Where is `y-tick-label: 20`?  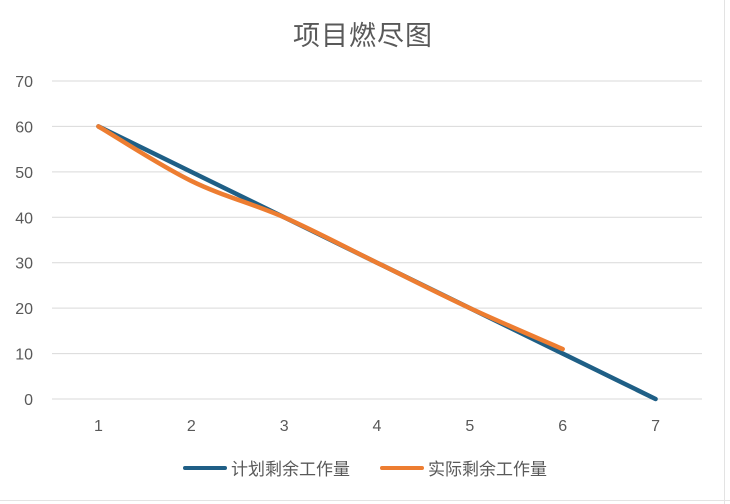 y-tick-label: 20 is located at coordinates (24, 309).